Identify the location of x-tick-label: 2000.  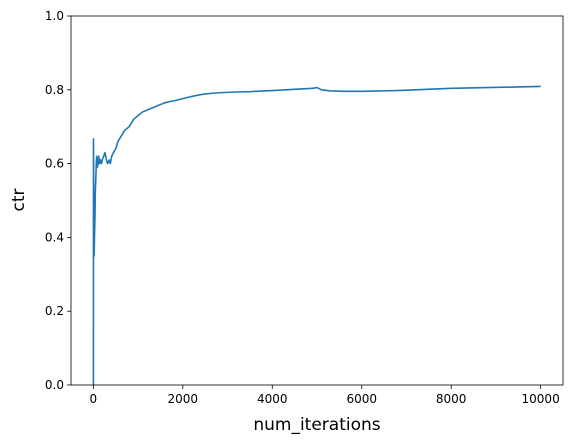
(183, 399).